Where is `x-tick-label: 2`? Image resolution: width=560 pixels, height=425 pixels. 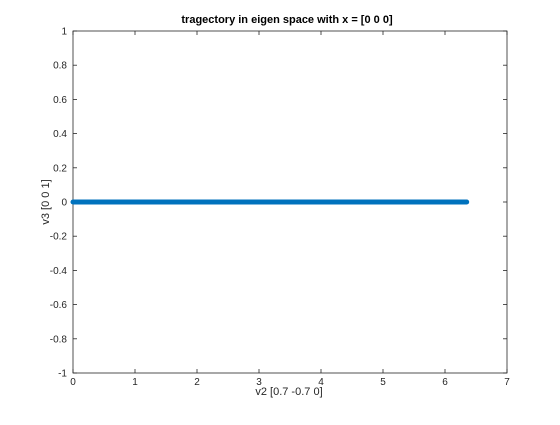
x-tick-label: 2 is located at coordinates (197, 382).